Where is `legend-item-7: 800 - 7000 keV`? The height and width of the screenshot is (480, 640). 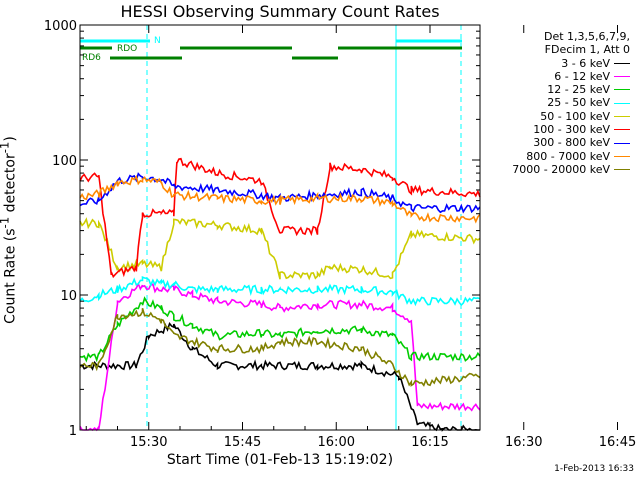 legend-item-7: 800 - 7000 keV is located at coordinates (550, 156).